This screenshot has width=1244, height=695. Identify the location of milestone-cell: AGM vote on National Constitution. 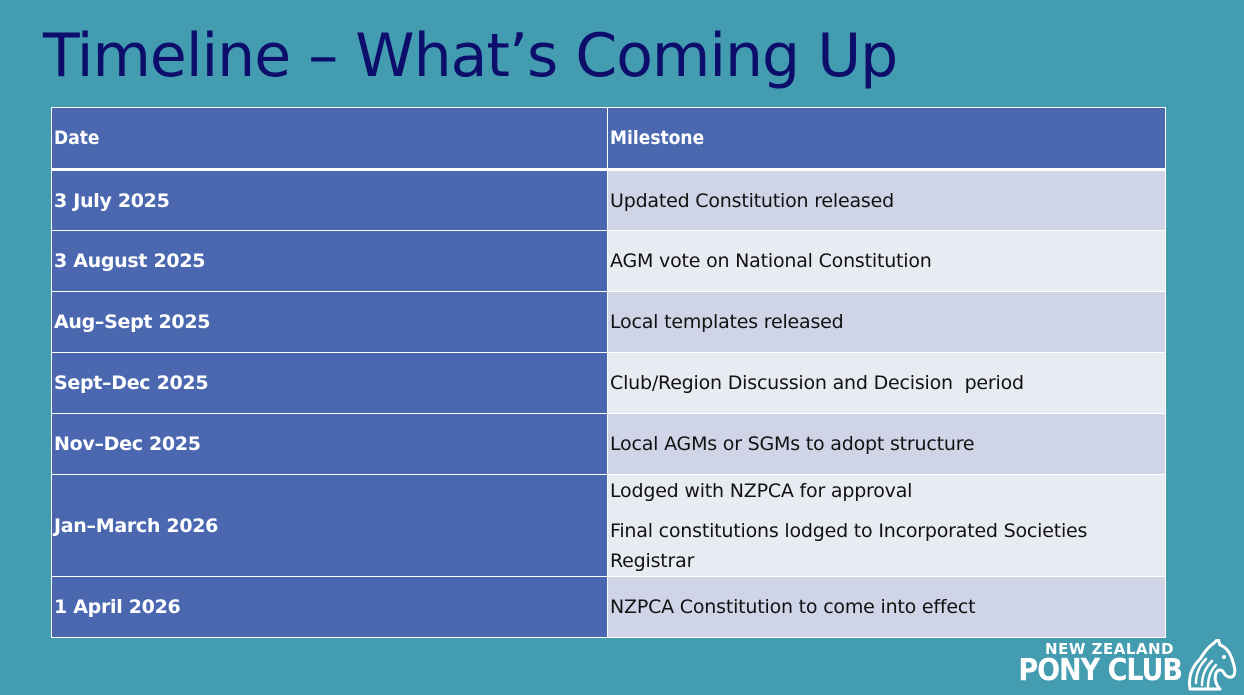
(886, 261).